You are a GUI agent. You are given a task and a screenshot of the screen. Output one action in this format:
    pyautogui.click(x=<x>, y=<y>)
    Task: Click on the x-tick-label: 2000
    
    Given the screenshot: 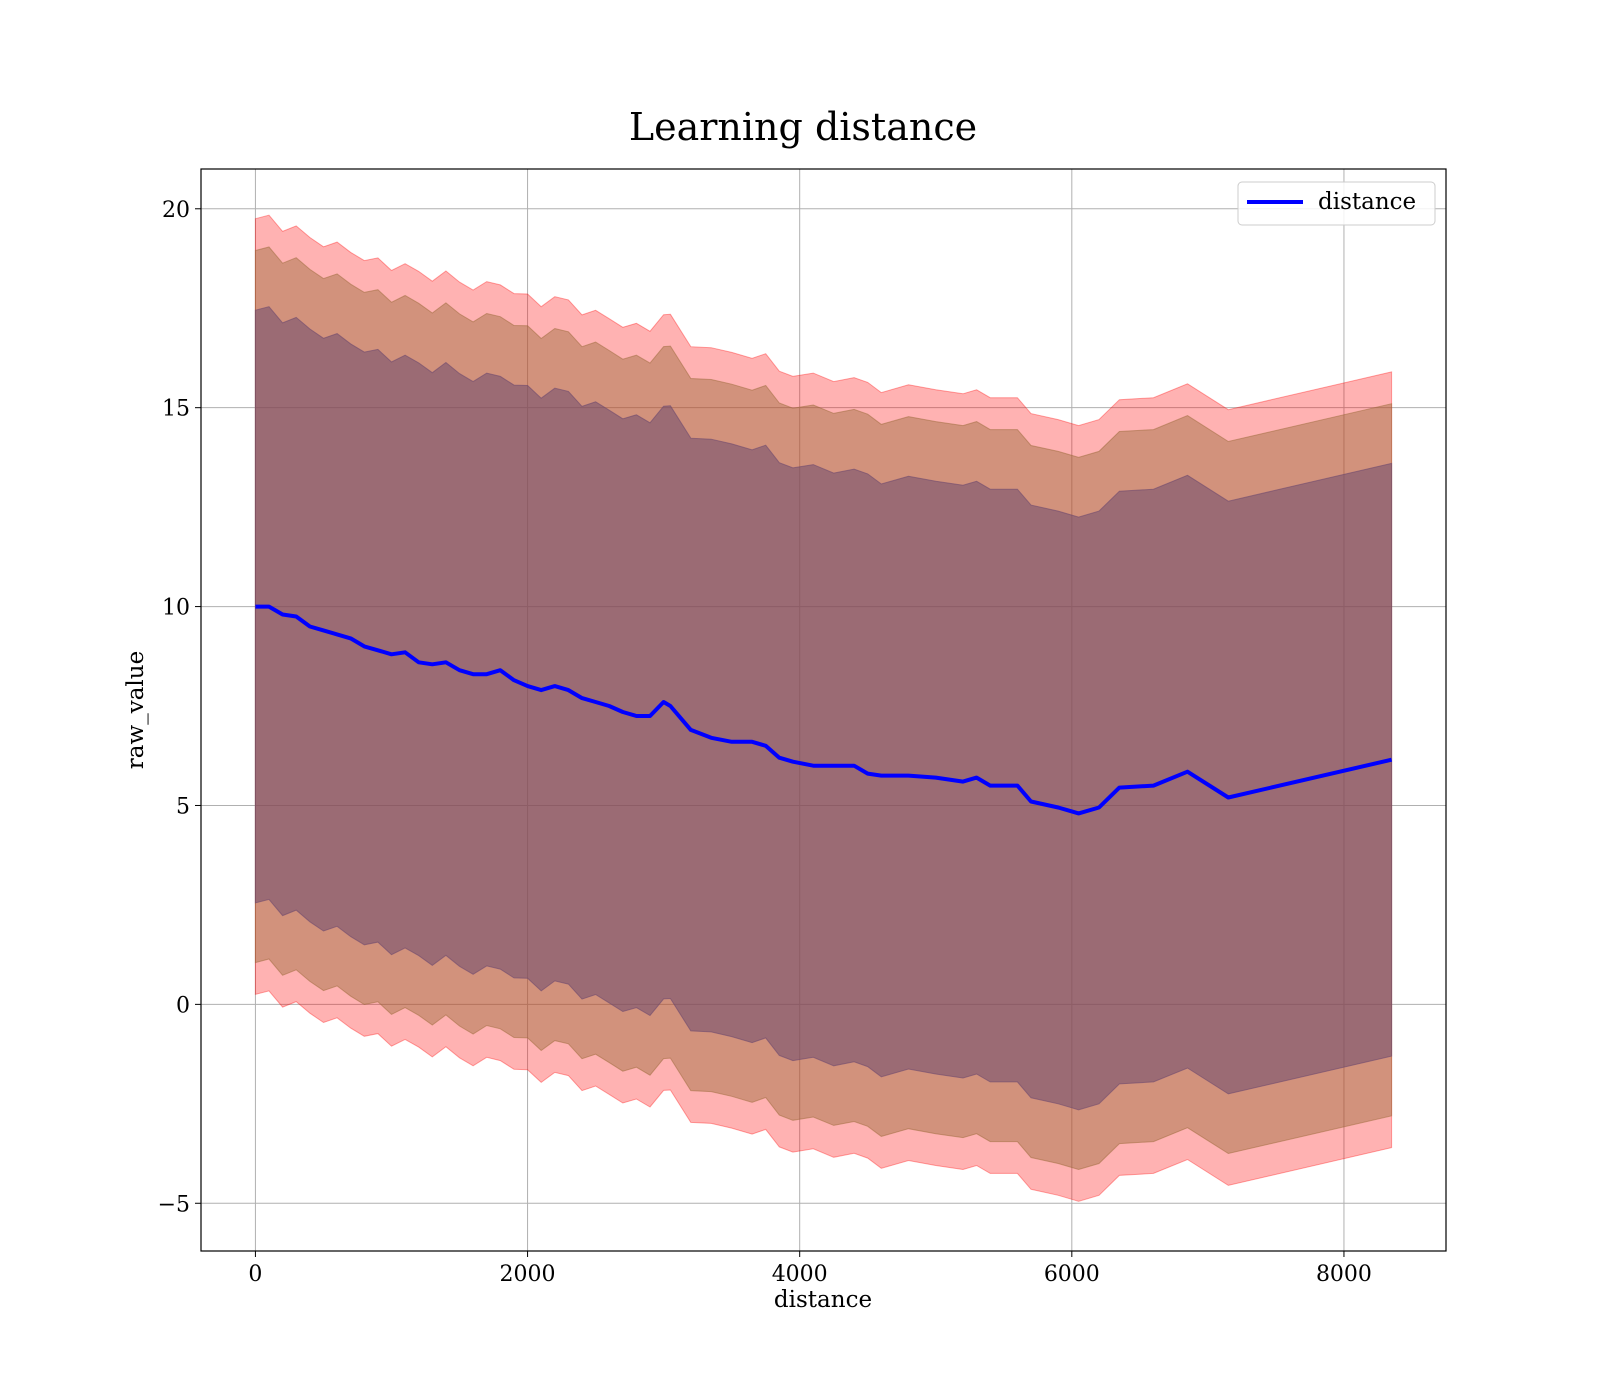 What is the action you would take?
    pyautogui.click(x=528, y=1274)
    